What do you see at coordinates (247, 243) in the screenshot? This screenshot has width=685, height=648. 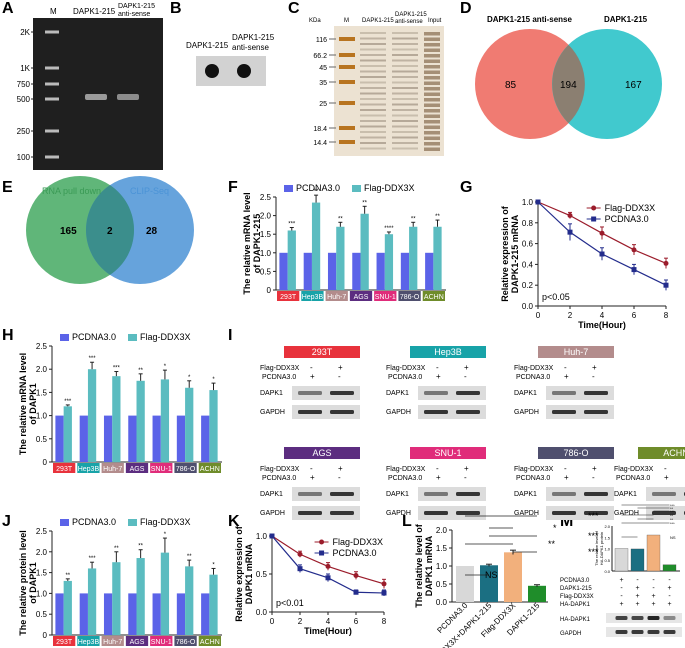 I see `y-axis-title: The relative mRNA level` at bounding box center [247, 243].